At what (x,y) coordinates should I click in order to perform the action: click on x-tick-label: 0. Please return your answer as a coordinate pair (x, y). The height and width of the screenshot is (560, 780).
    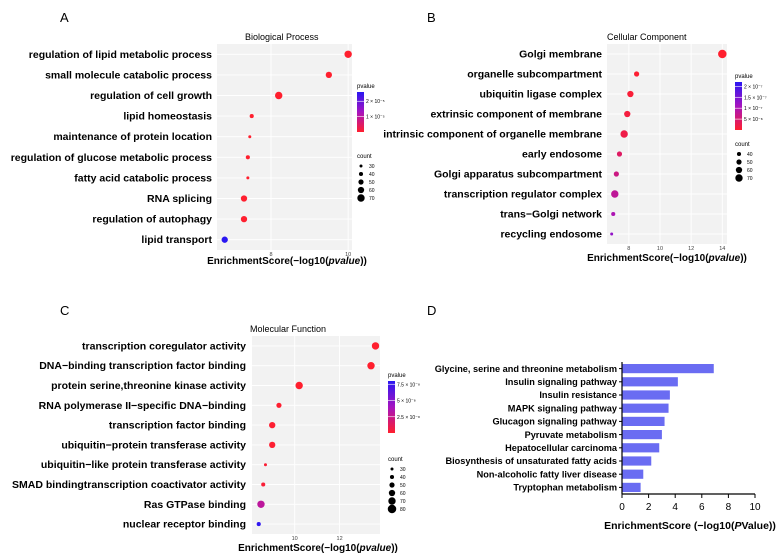
    Looking at the image, I should click on (622, 507).